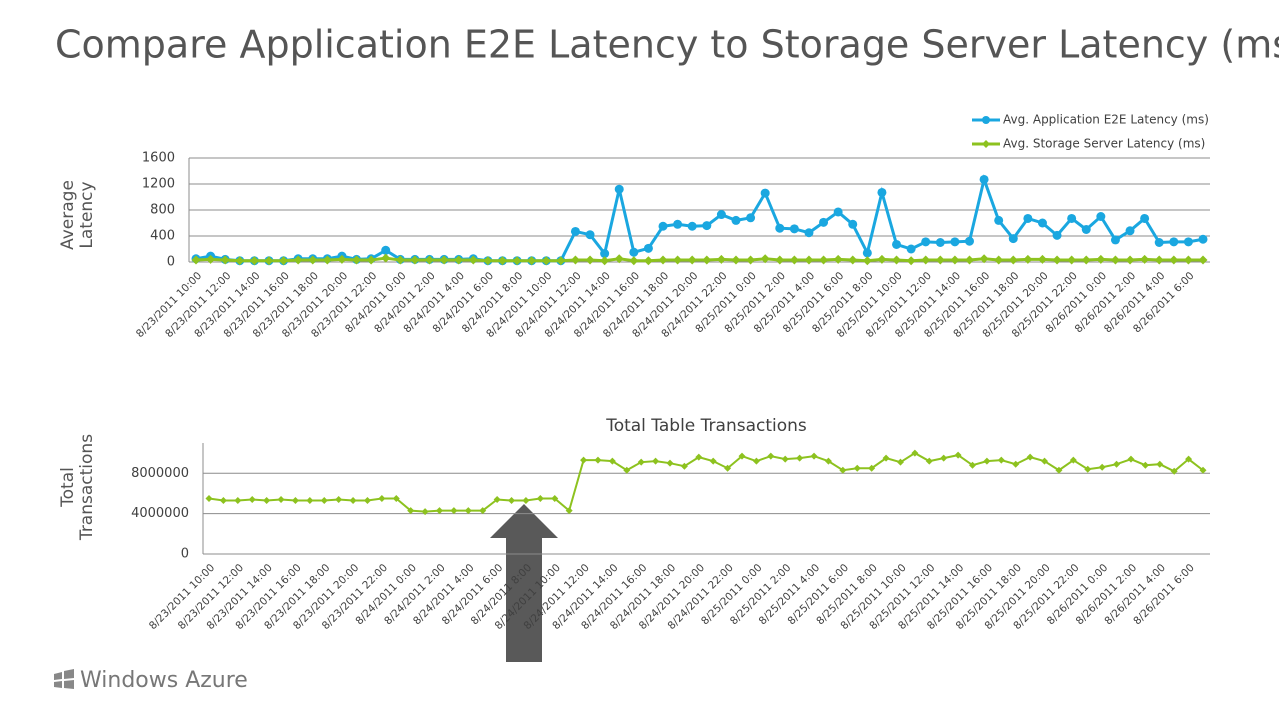 This screenshot has height=720, width=1279. What do you see at coordinates (706, 482) in the screenshot?
I see `line` at bounding box center [706, 482].